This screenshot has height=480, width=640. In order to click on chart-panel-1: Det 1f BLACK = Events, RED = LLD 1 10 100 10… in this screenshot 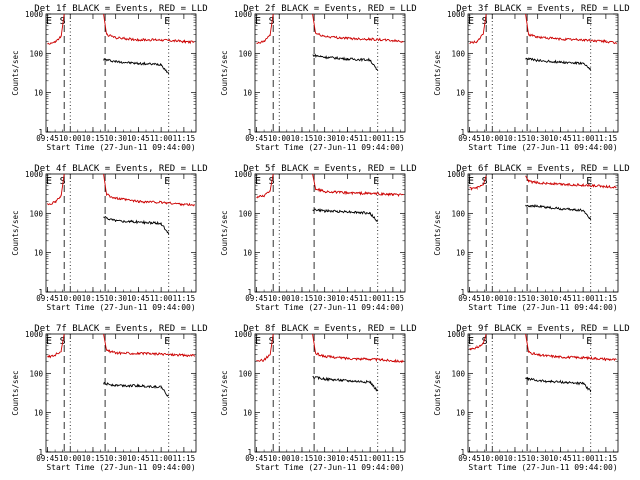, I will do `click(109, 78)`.